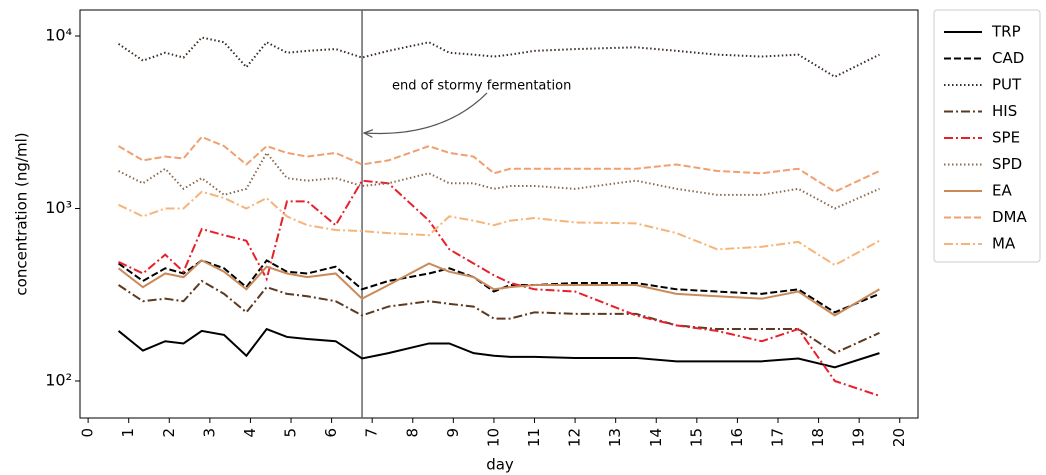 The height and width of the screenshot is (475, 1046). What do you see at coordinates (859, 437) in the screenshot?
I see `x-tick-label: 19` at bounding box center [859, 437].